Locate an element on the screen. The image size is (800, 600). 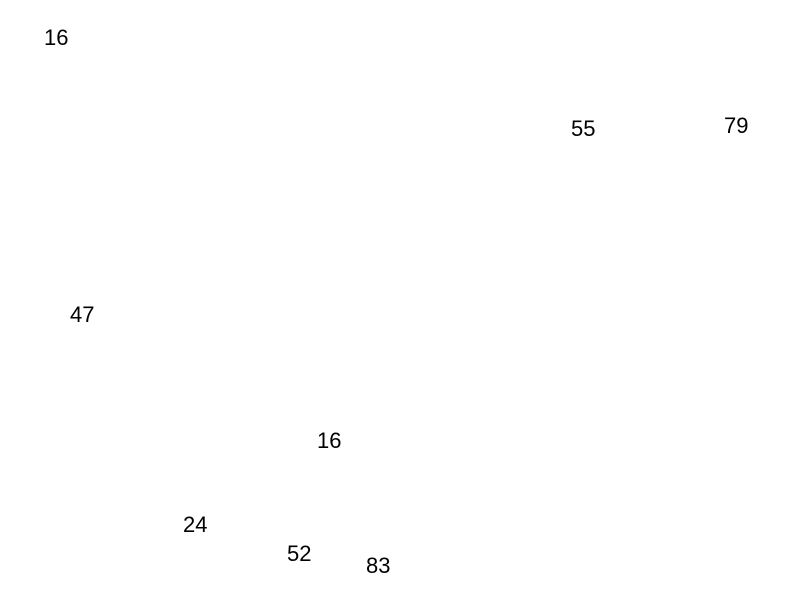
number-label: 79 is located at coordinates (736, 125).